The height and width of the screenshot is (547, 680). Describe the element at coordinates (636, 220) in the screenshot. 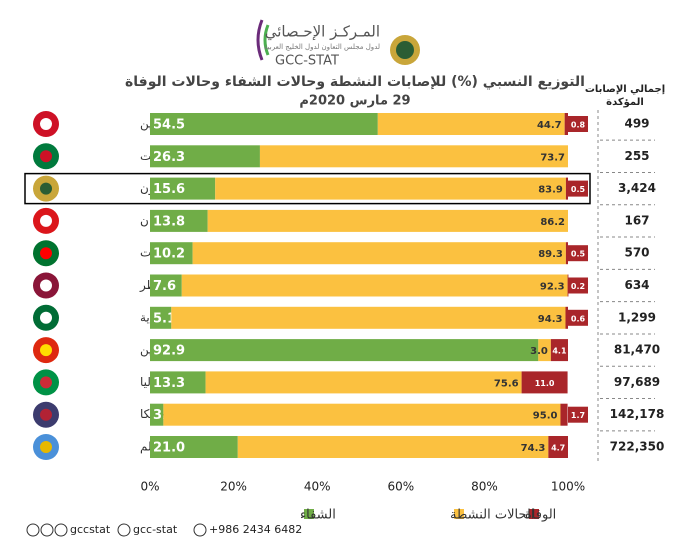

I see `total-label: 167` at that location.